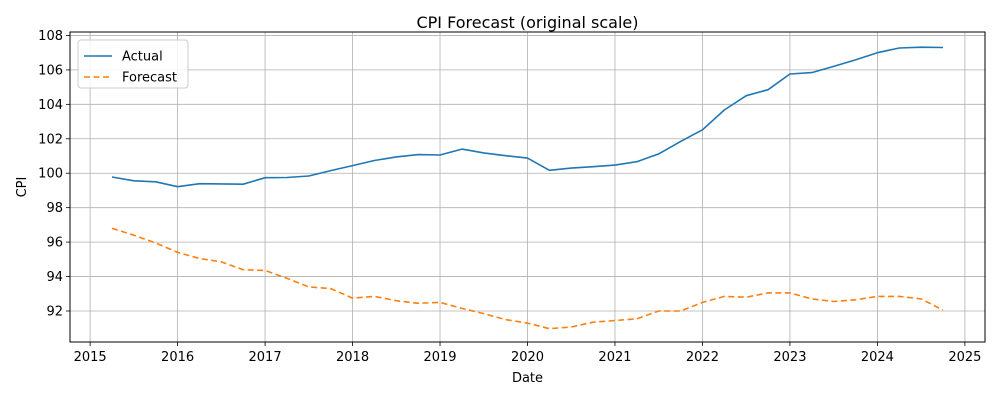  I want to click on y-tick-label: 94, so click(54, 277).